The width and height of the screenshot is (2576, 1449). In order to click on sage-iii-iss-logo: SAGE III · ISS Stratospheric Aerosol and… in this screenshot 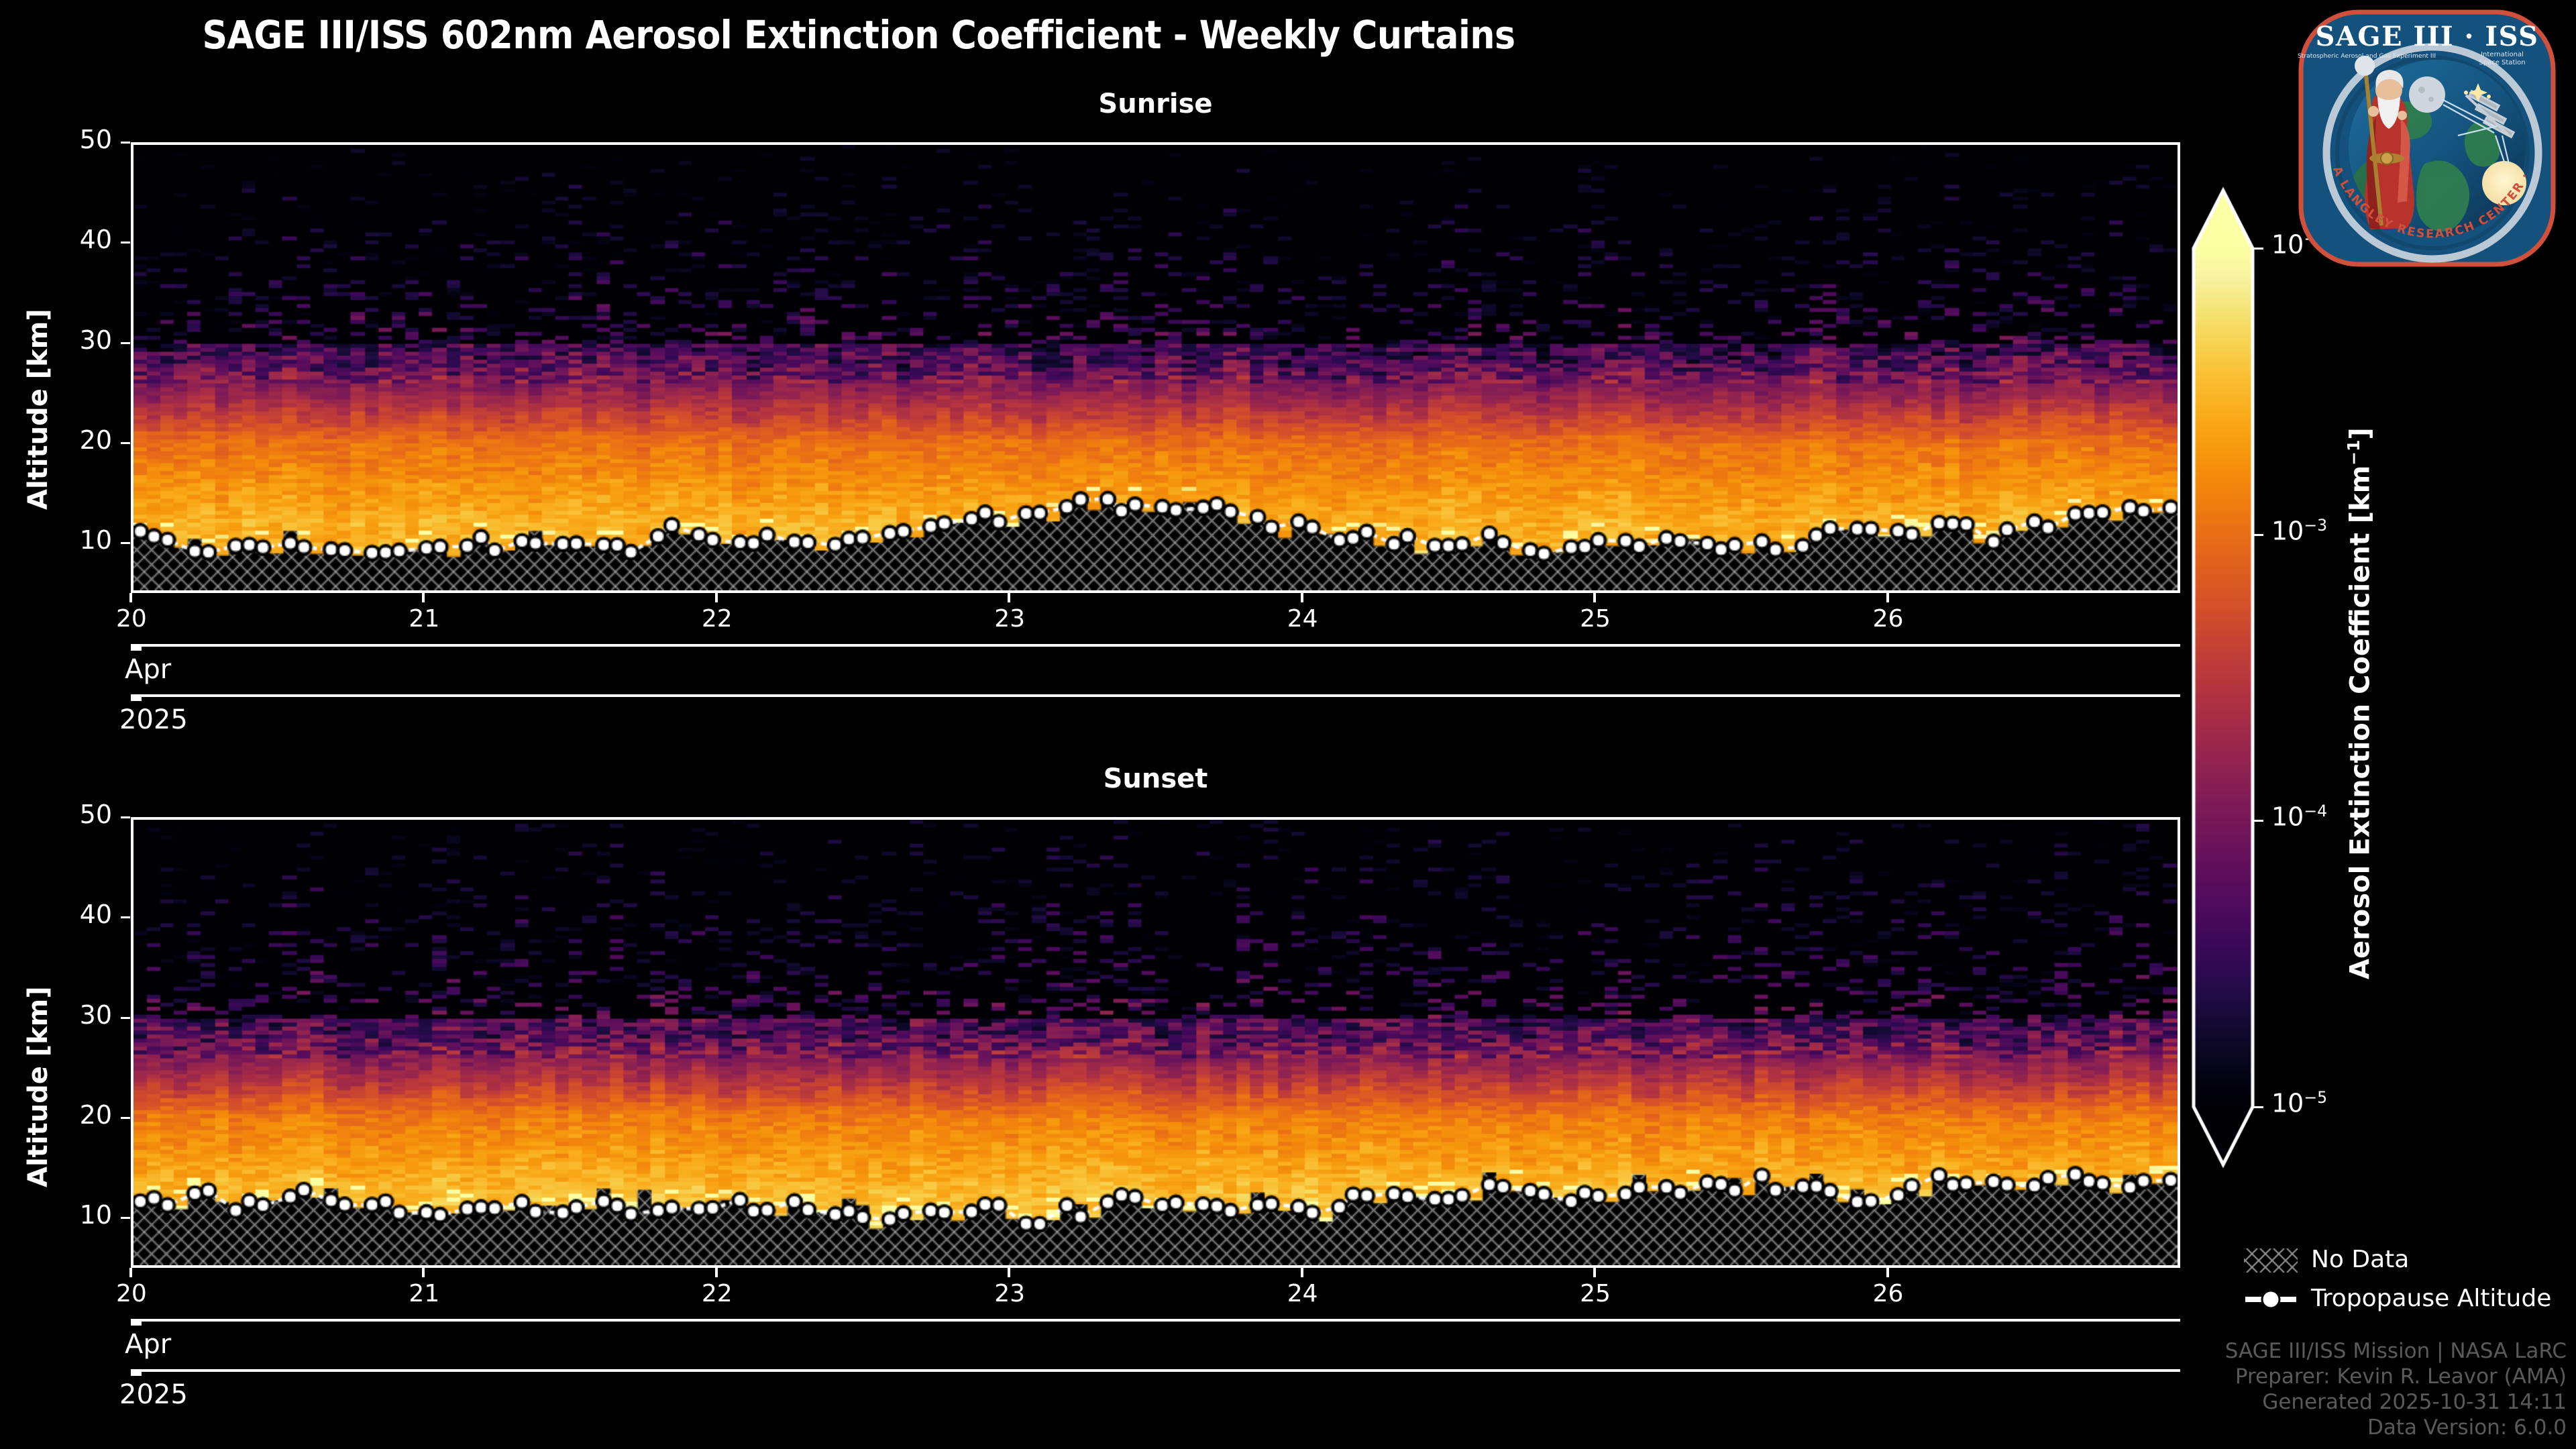, I will do `click(2424, 136)`.